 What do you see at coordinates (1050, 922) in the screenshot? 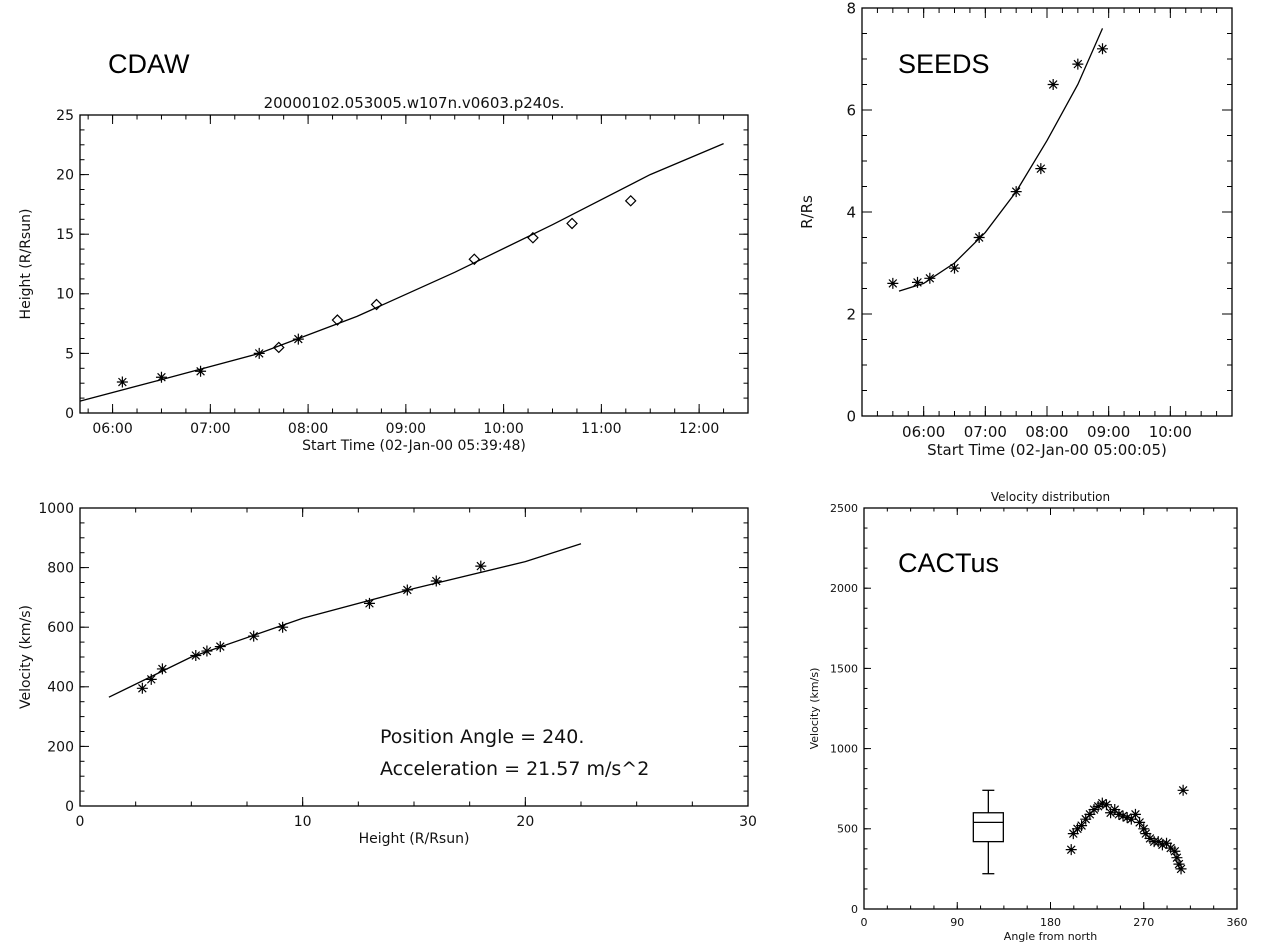
I see `x-tick-label: 180` at bounding box center [1050, 922].